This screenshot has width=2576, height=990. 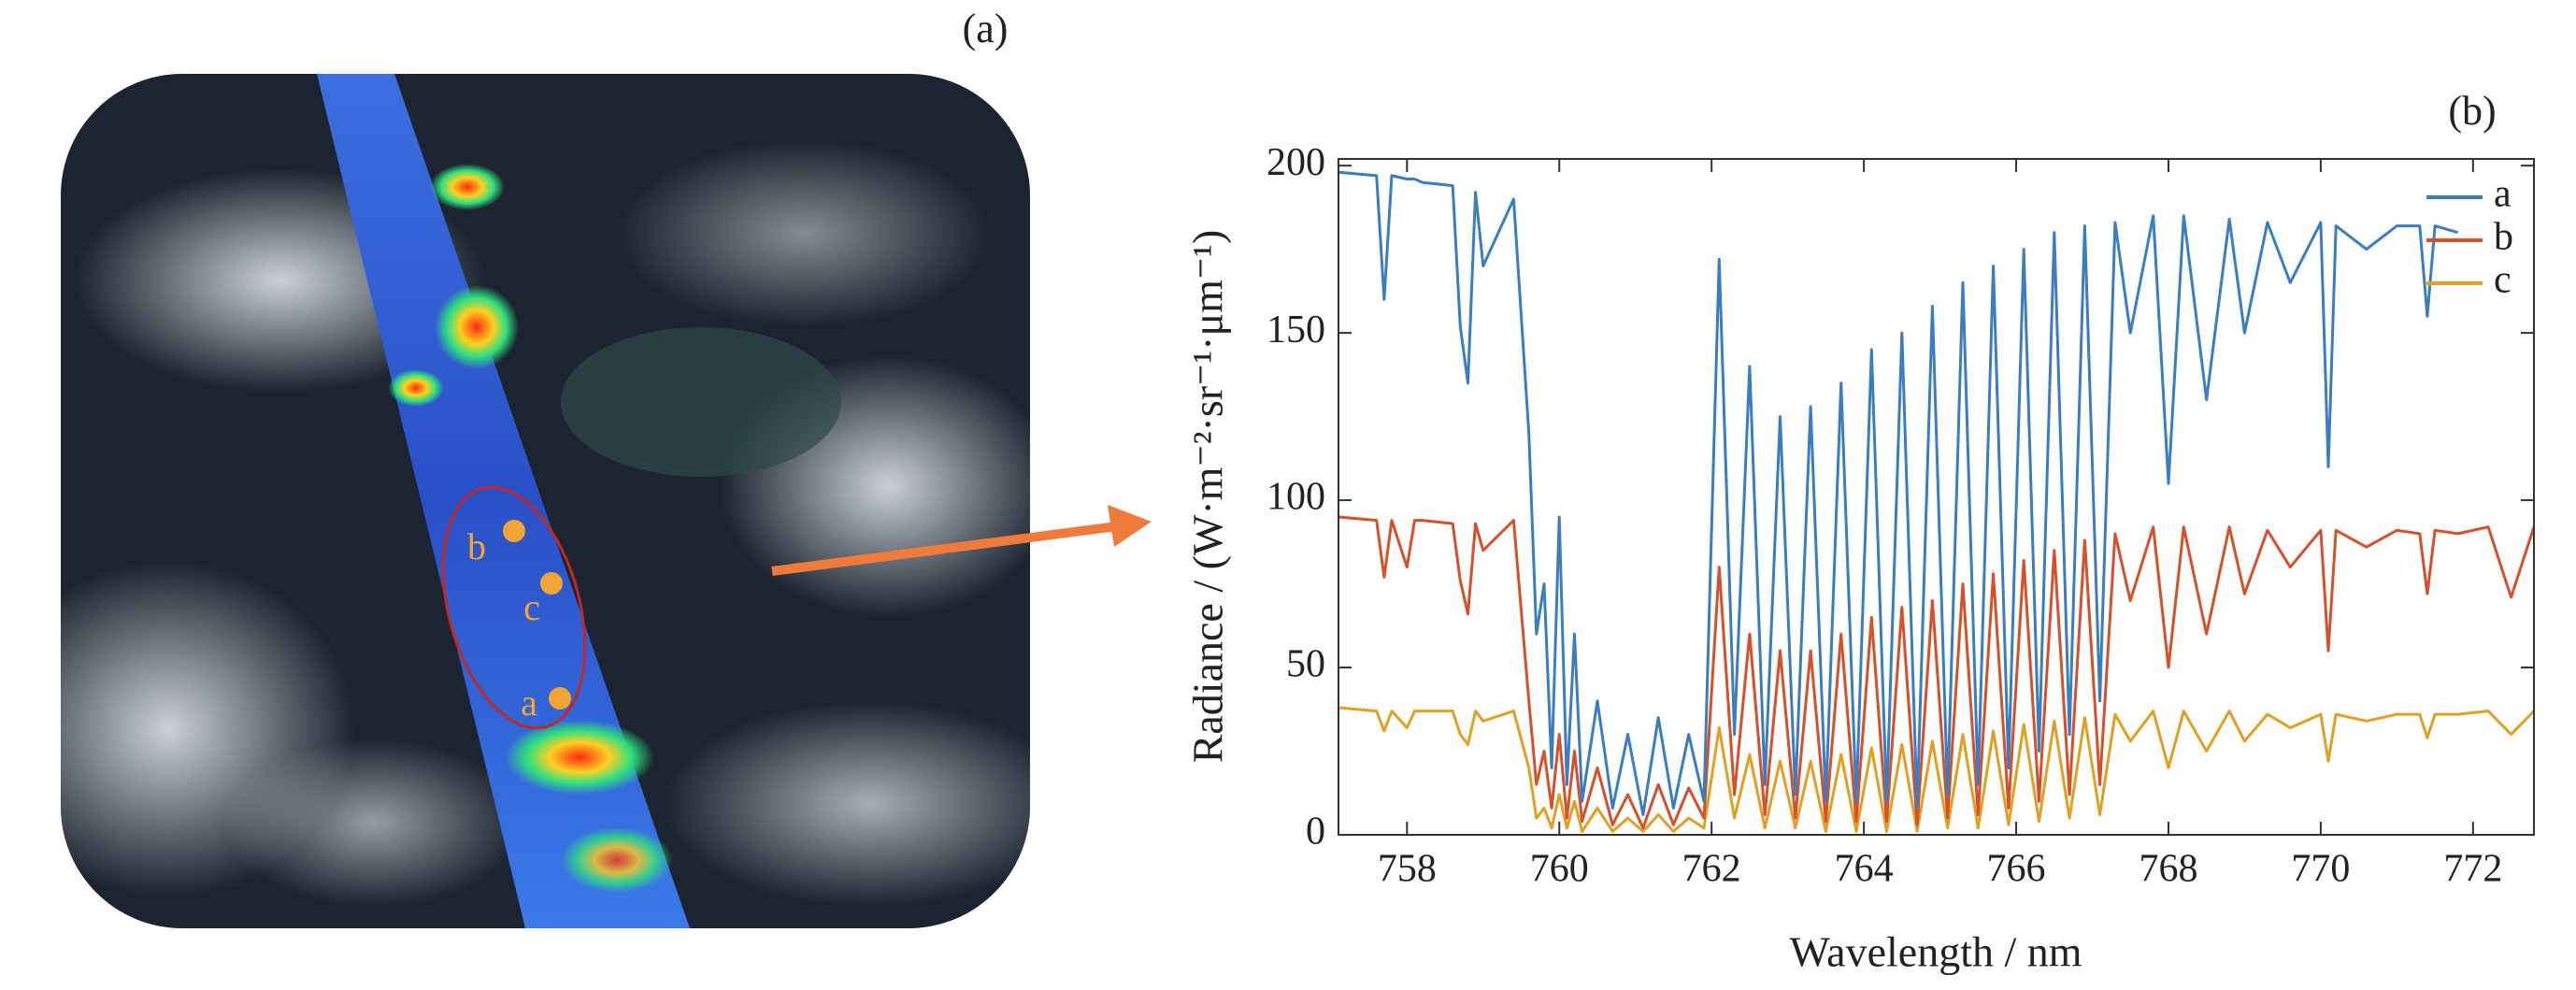 I want to click on x-tick-label: 762, so click(x=1711, y=869).